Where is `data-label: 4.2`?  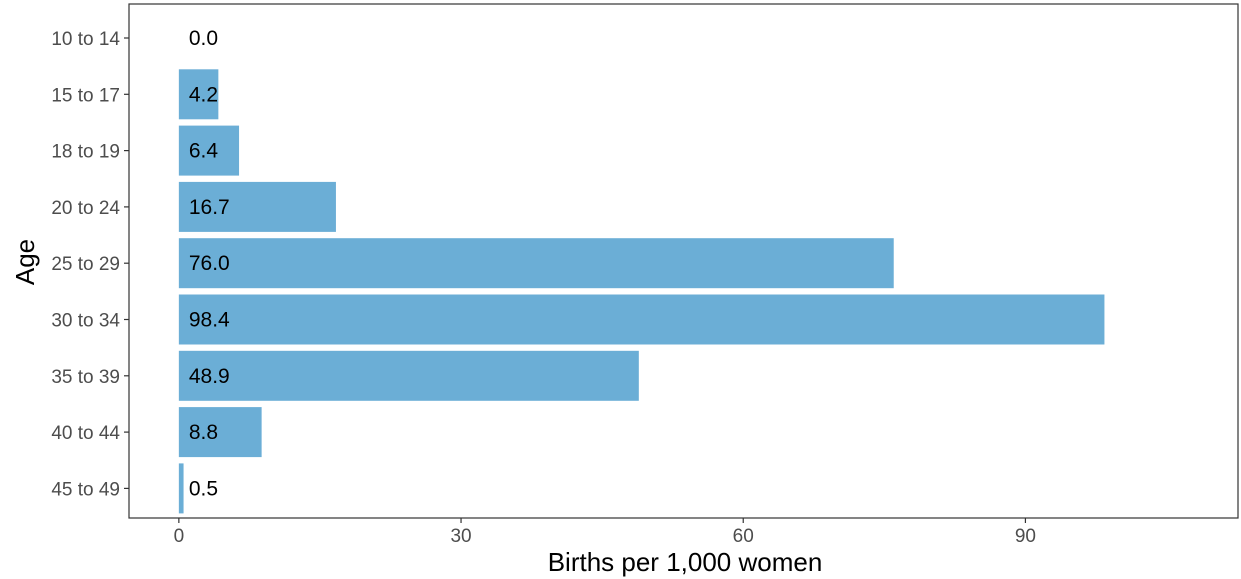
data-label: 4.2 is located at coordinates (203, 94).